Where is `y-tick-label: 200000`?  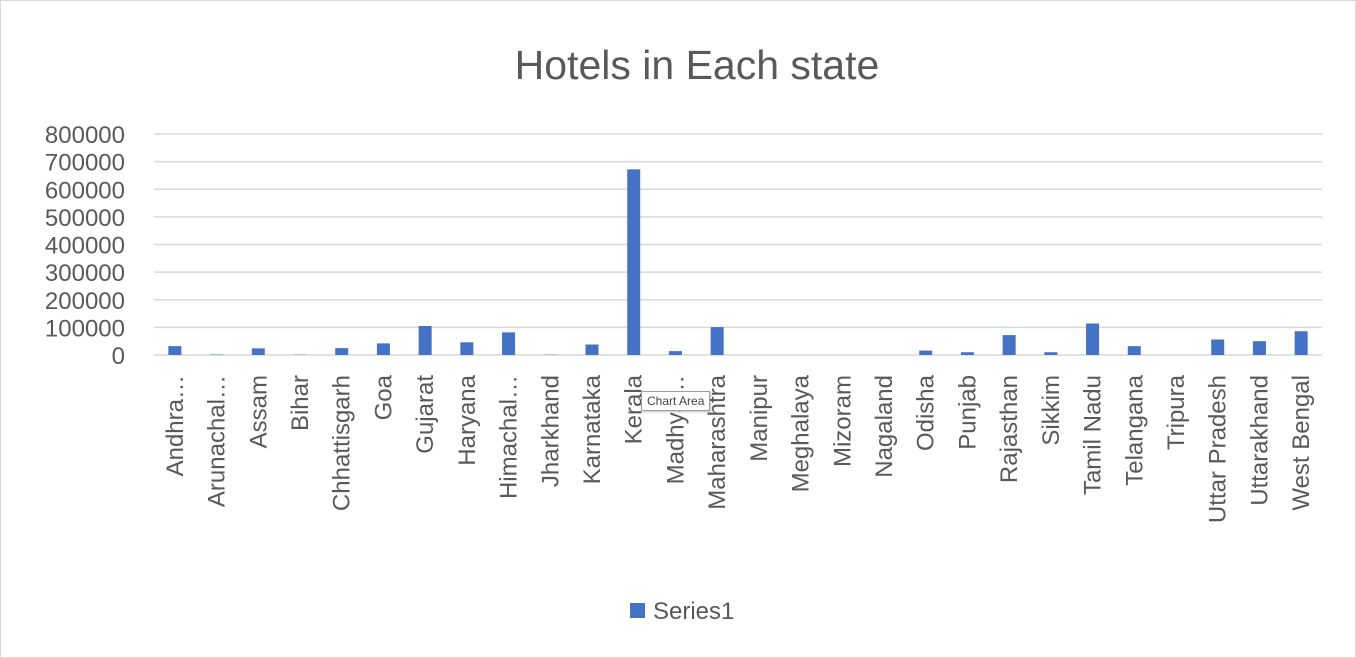 y-tick-label: 200000 is located at coordinates (85, 301).